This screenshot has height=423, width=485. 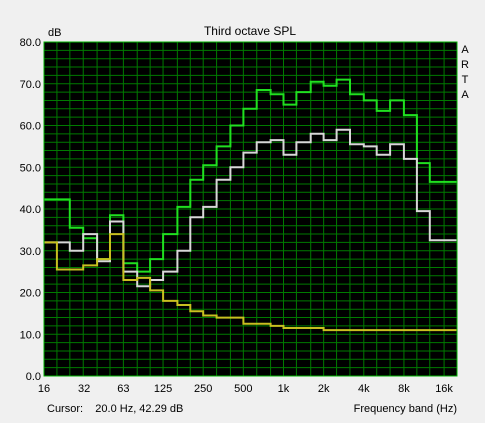 I want to click on x-tick-label: 16k, so click(x=444, y=389).